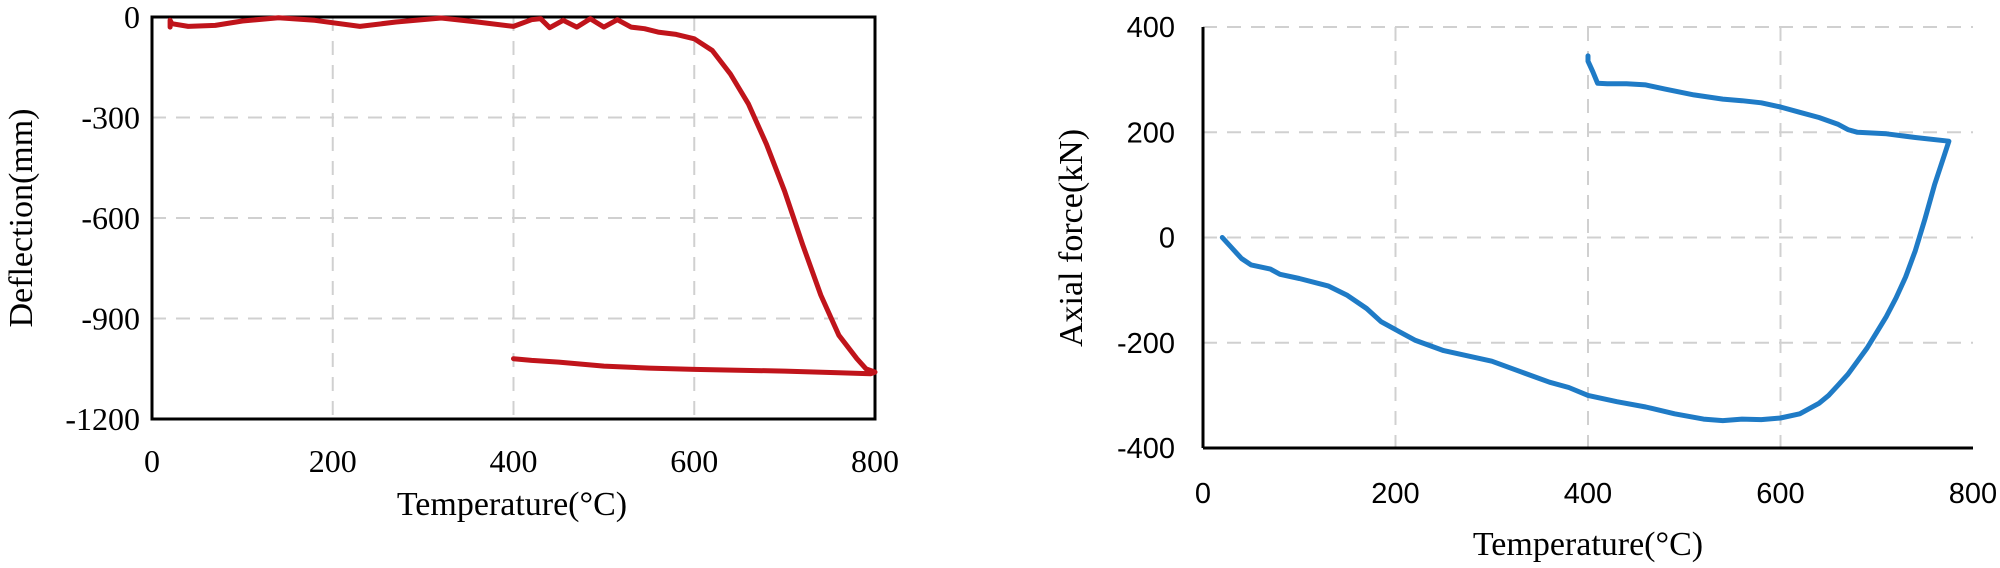  Describe the element at coordinates (1146, 449) in the screenshot. I see `axial-force-y-tick-label: -400` at that location.